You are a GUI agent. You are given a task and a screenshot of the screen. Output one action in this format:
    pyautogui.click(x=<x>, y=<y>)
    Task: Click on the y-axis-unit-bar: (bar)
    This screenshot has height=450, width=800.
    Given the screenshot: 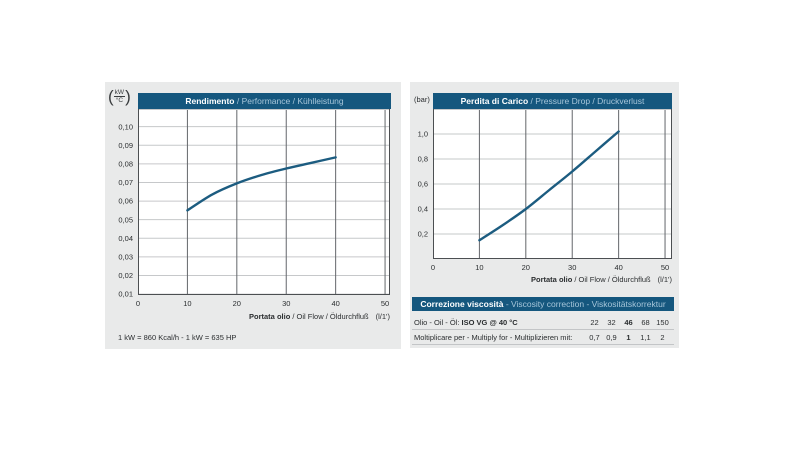 What is the action you would take?
    pyautogui.click(x=422, y=99)
    